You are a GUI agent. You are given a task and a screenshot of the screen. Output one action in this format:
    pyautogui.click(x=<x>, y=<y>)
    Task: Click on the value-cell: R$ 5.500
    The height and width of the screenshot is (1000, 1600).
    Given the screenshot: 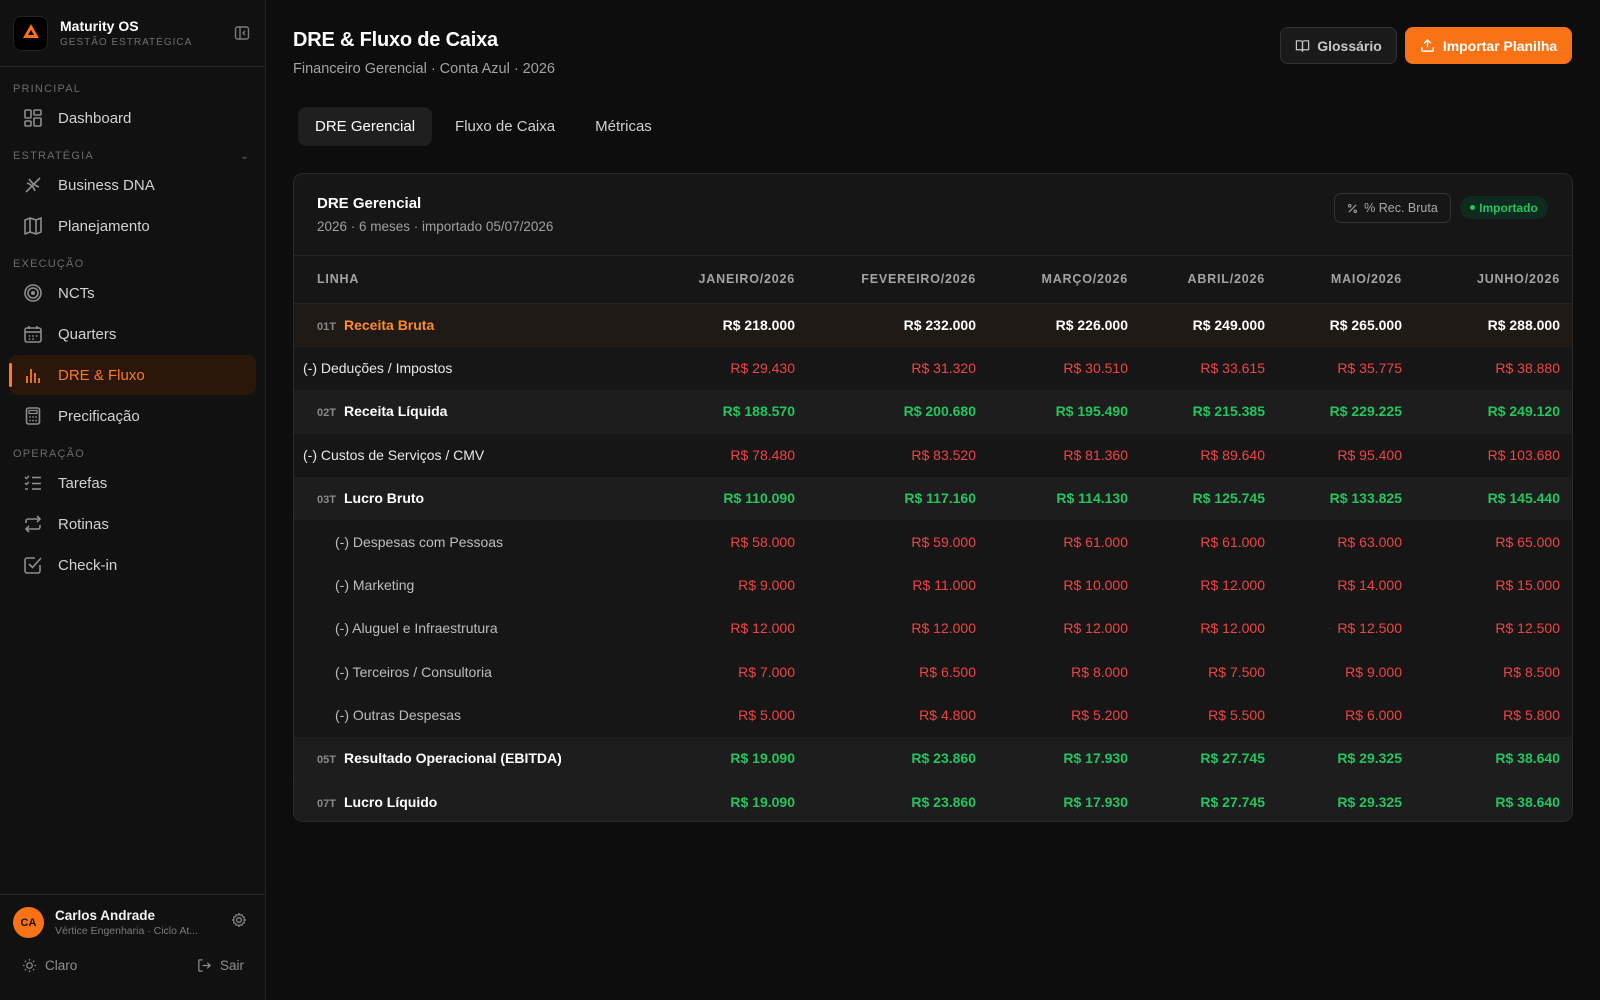 What is the action you would take?
    pyautogui.click(x=1236, y=715)
    